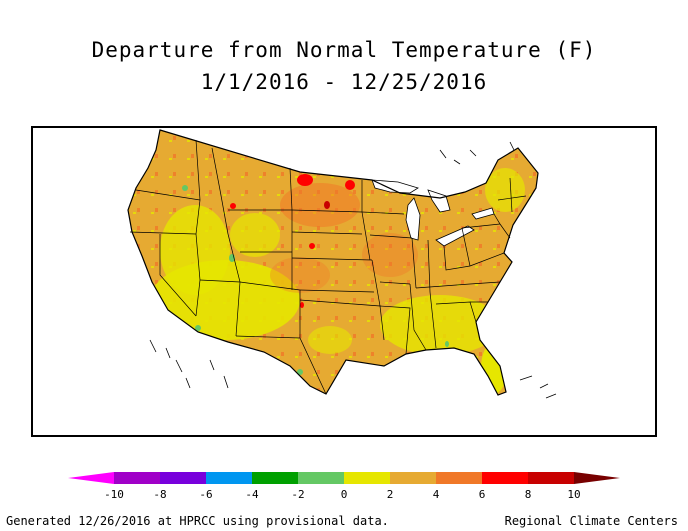  What do you see at coordinates (390, 494) in the screenshot?
I see `legend-tick-label: 2` at bounding box center [390, 494].